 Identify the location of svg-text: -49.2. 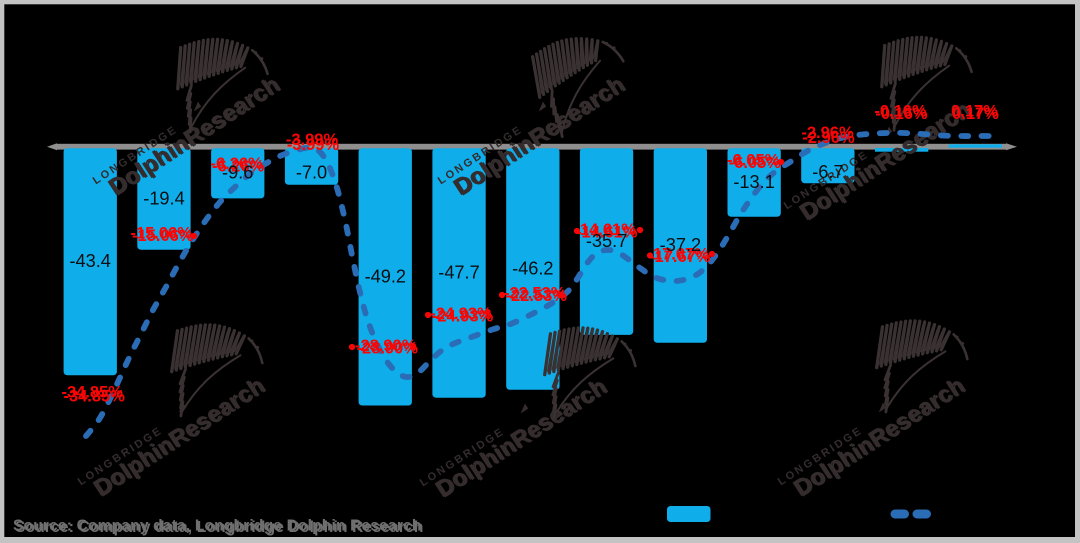
(385, 276).